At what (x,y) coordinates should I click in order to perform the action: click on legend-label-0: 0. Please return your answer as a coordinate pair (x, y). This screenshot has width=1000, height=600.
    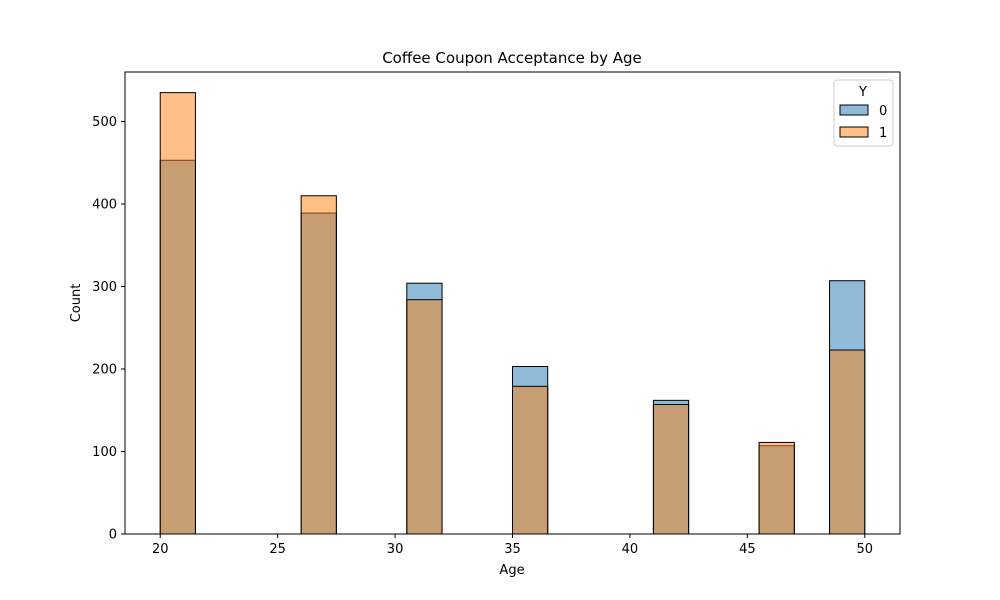
    Looking at the image, I should click on (883, 111).